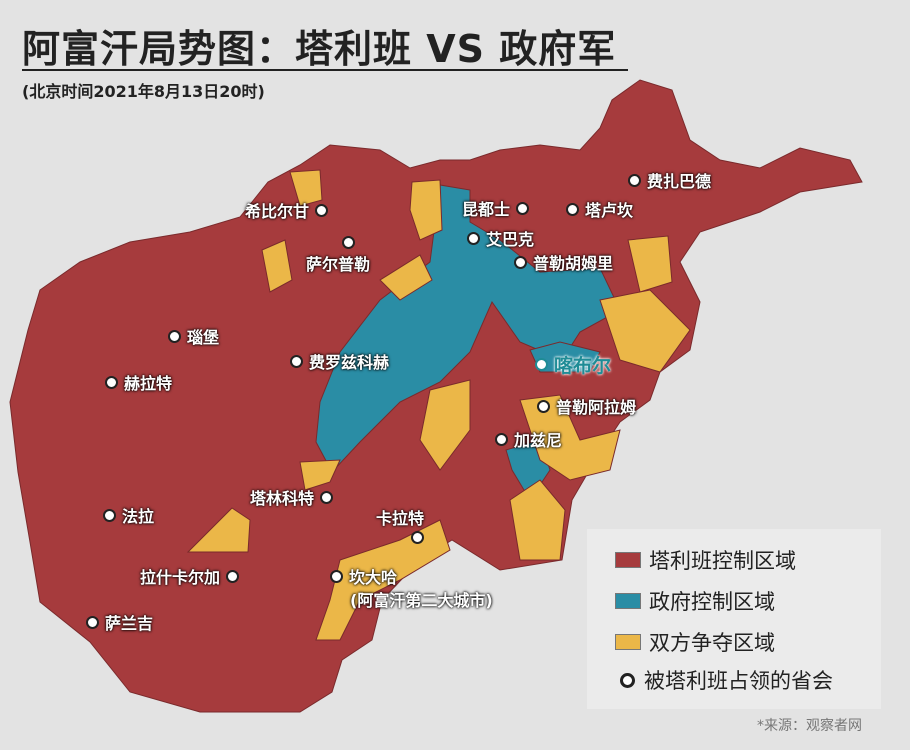  Describe the element at coordinates (627, 680) in the screenshot. I see `circle-icon` at that location.